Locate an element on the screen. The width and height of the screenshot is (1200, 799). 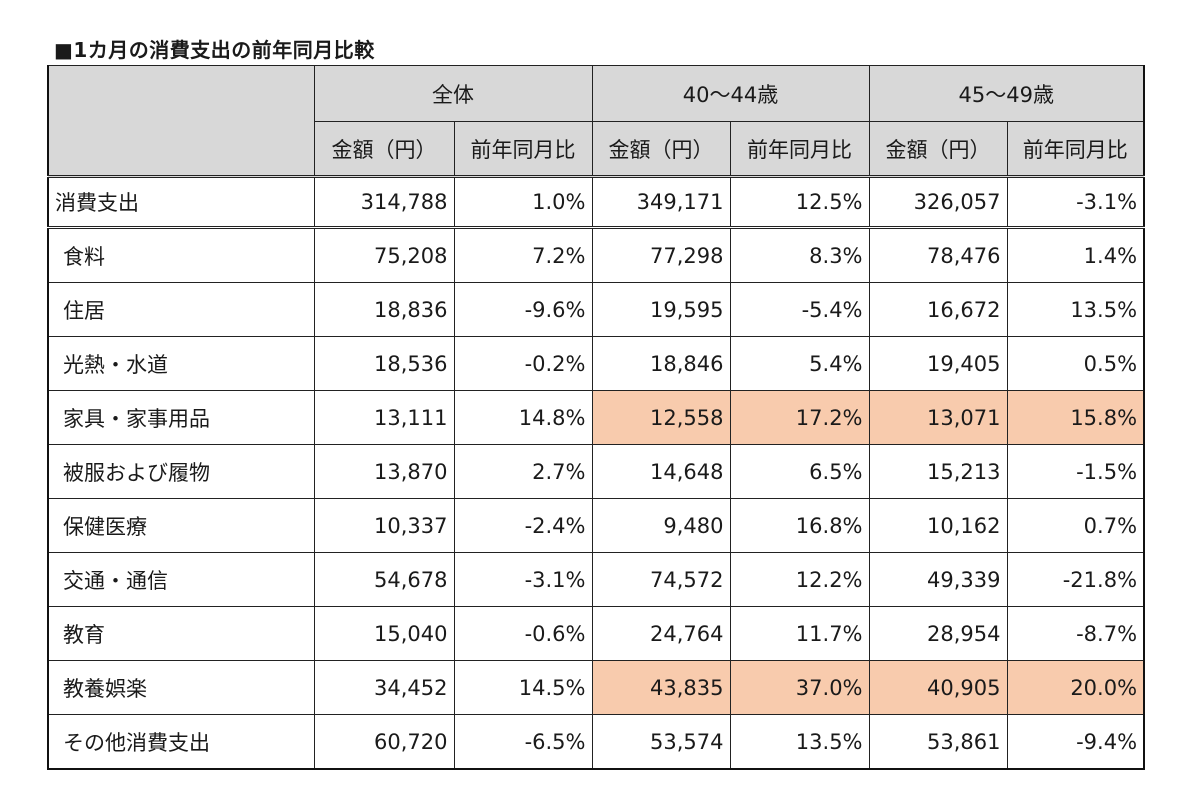
yoy-cell: 11.7% is located at coordinates (799, 633).